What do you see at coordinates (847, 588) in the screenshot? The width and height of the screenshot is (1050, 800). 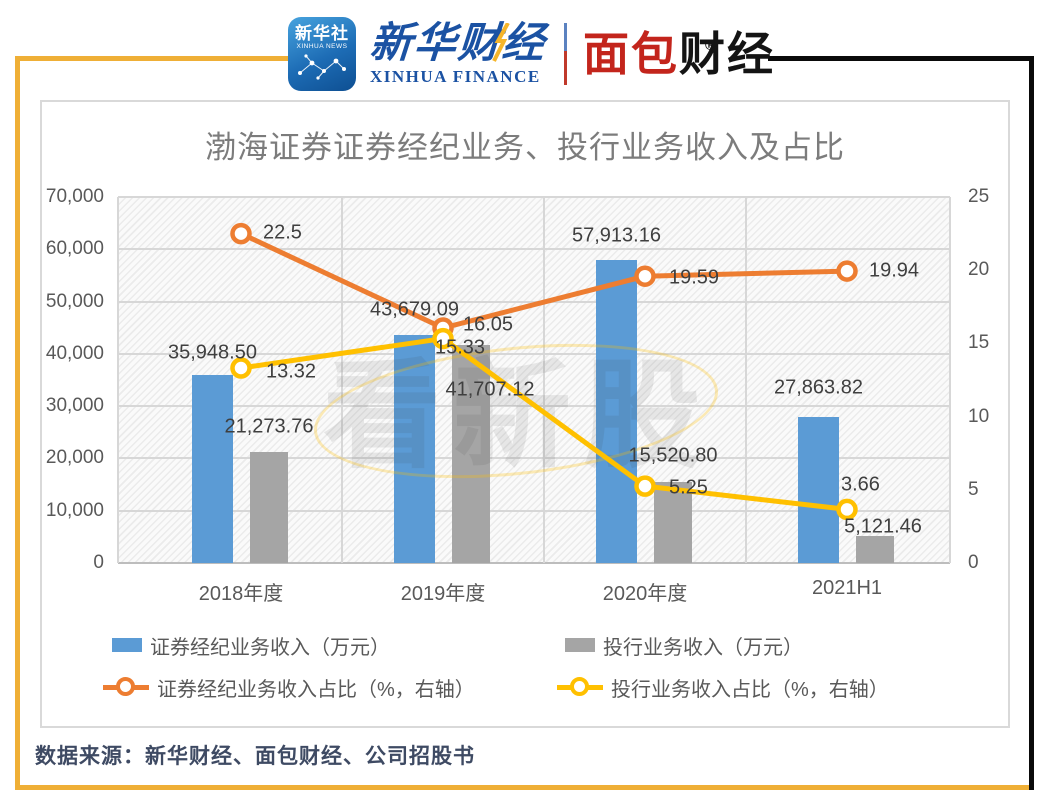 I see `x-axis-label: 2021H1` at bounding box center [847, 588].